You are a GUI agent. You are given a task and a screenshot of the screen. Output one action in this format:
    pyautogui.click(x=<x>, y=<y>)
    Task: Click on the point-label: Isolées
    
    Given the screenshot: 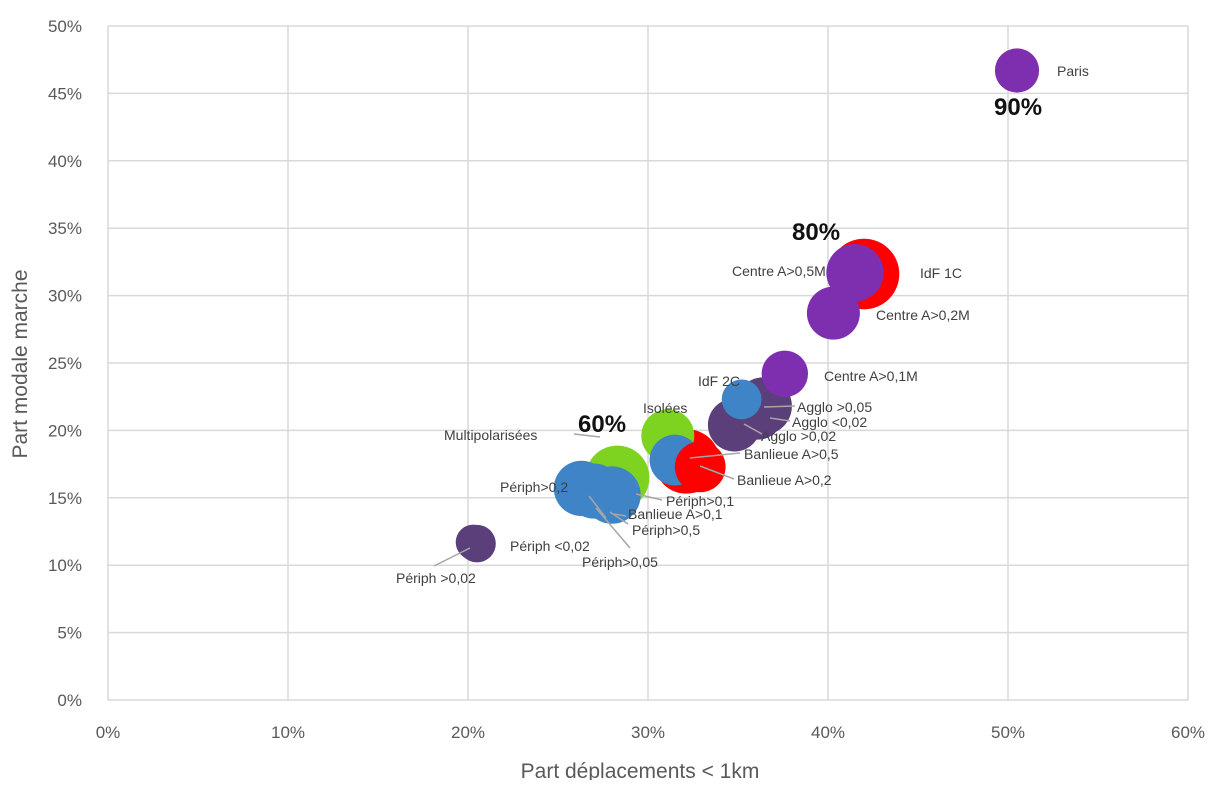 What is the action you would take?
    pyautogui.click(x=665, y=408)
    